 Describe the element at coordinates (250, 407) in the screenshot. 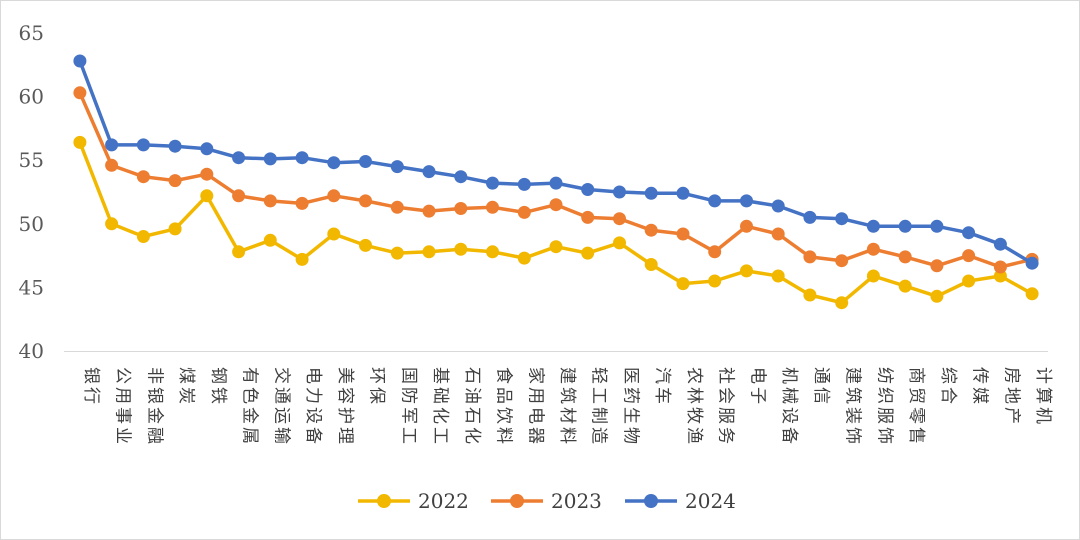

I see `x-tick-label: 有色金属` at that location.